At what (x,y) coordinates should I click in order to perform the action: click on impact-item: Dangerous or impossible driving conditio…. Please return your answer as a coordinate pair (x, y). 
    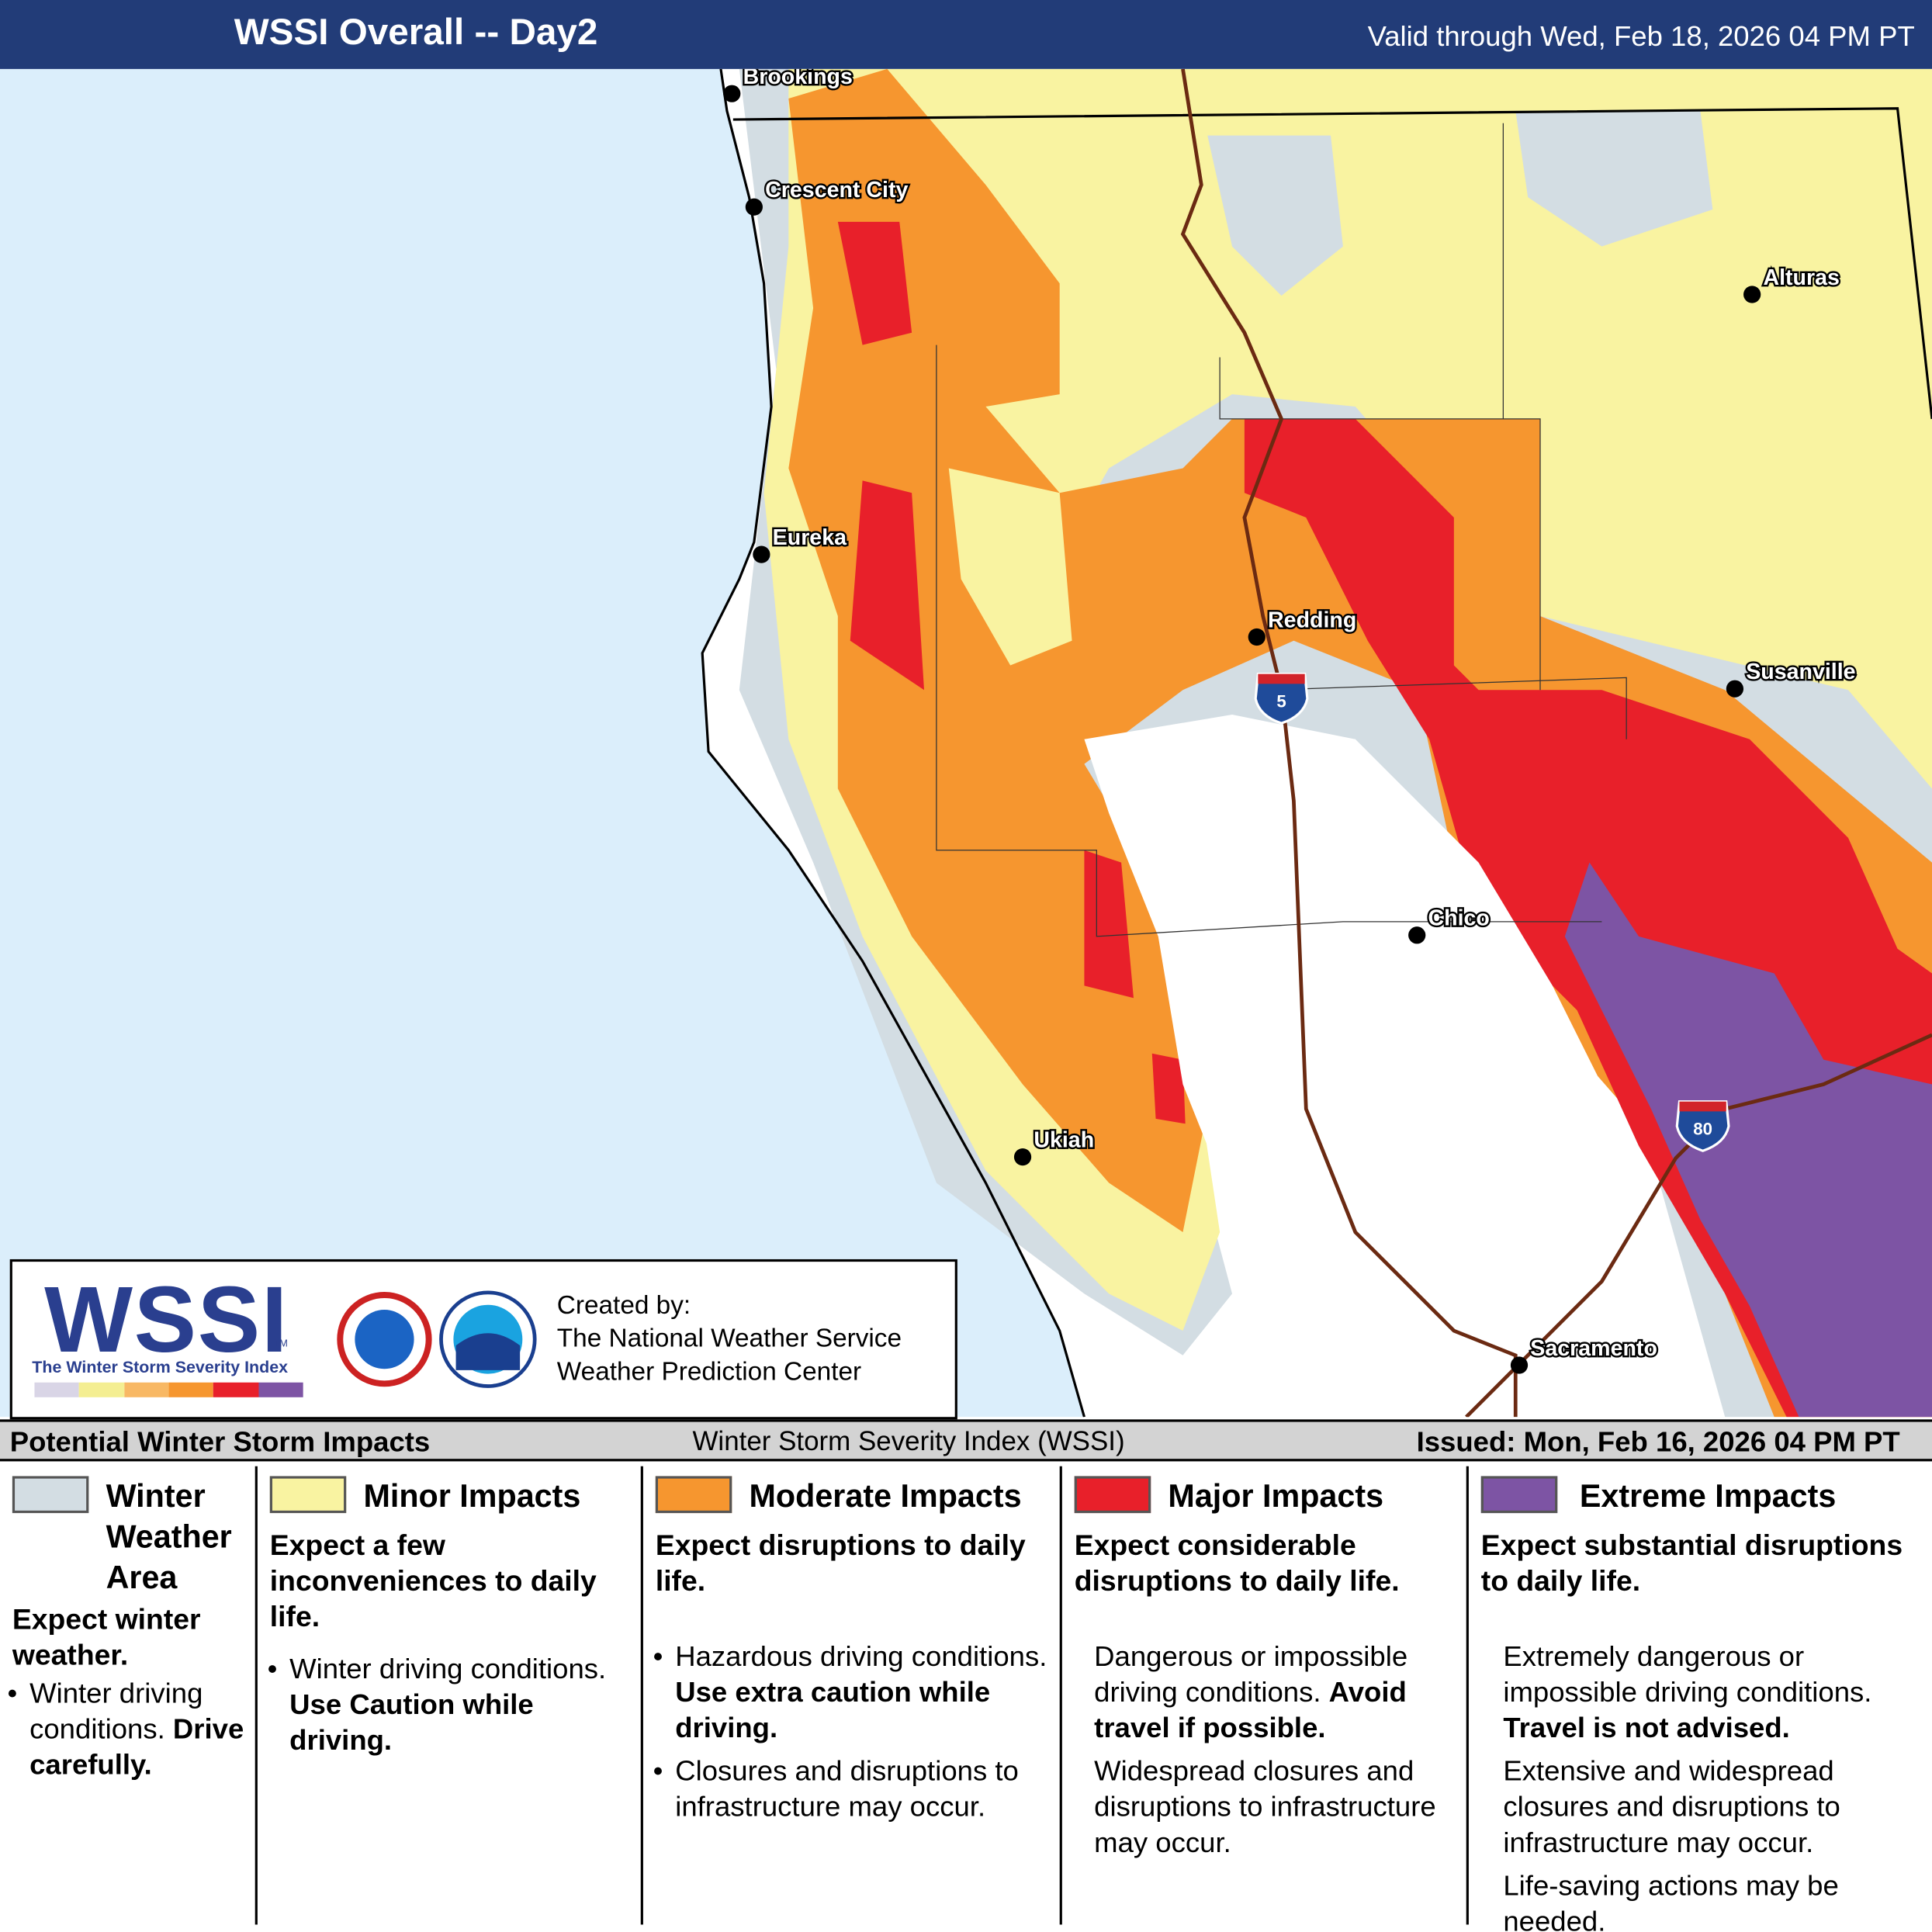
    Looking at the image, I should click on (1276, 1692).